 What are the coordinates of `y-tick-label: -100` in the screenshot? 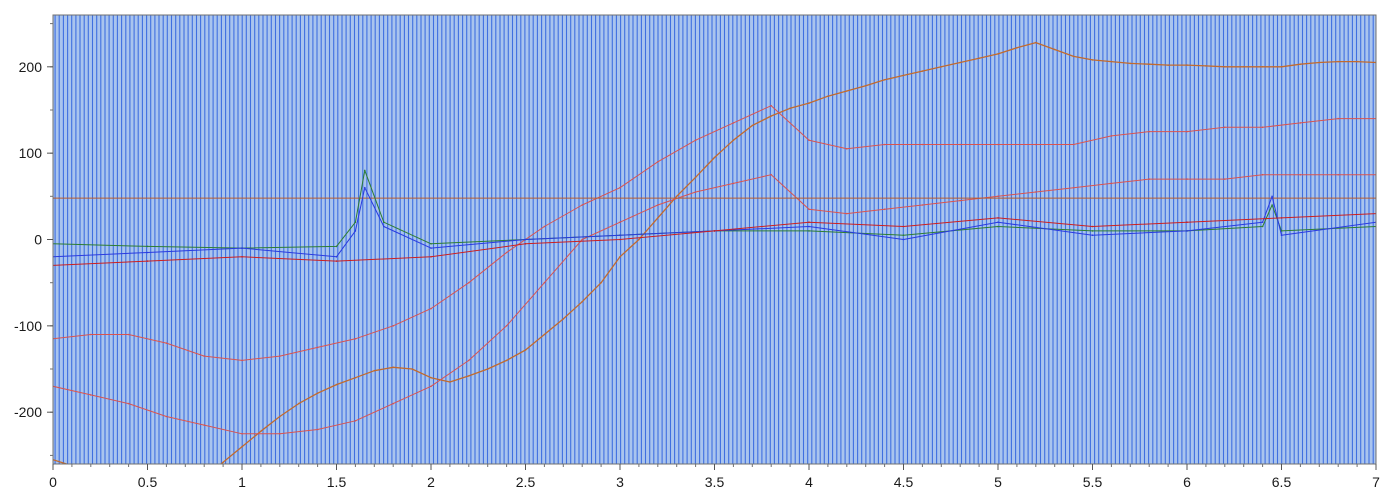 It's located at (28, 326).